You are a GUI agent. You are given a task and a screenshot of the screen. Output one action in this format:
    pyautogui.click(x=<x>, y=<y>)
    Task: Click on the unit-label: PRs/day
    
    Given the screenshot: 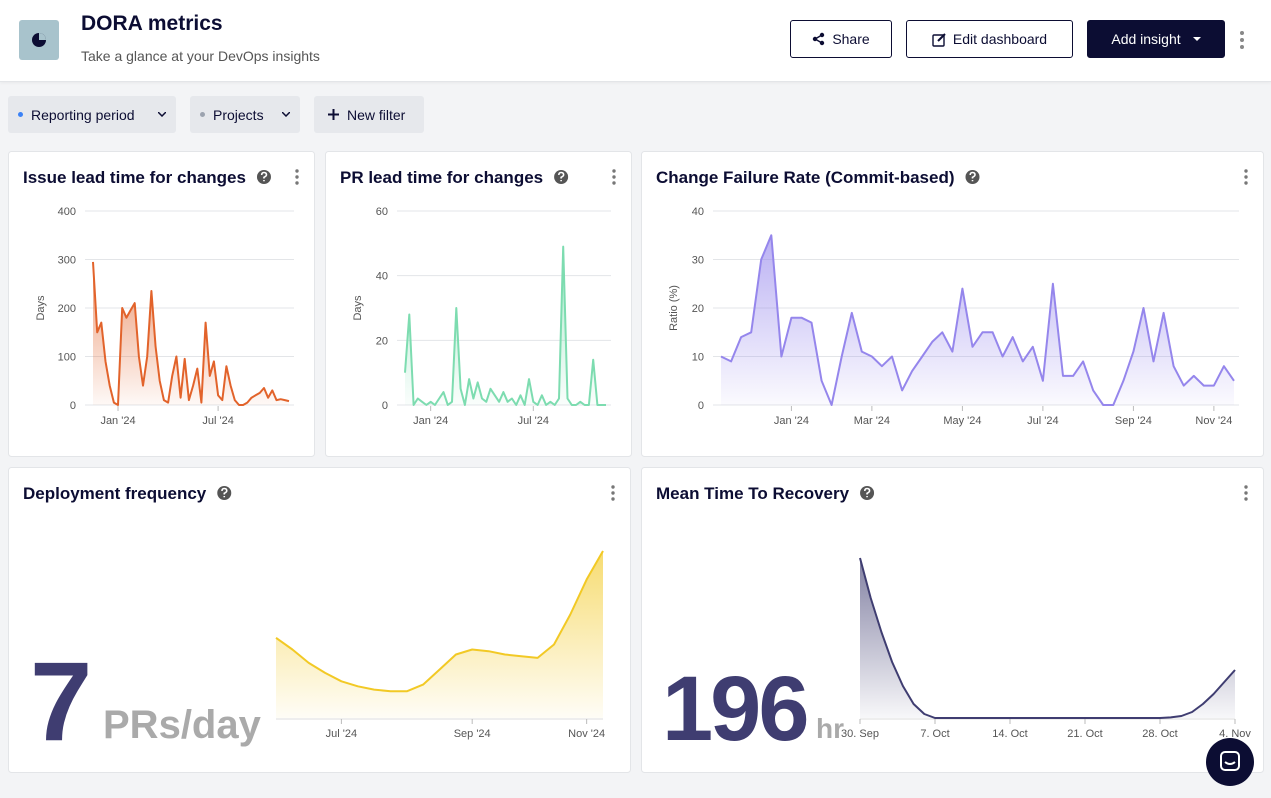 What is the action you would take?
    pyautogui.click(x=182, y=725)
    